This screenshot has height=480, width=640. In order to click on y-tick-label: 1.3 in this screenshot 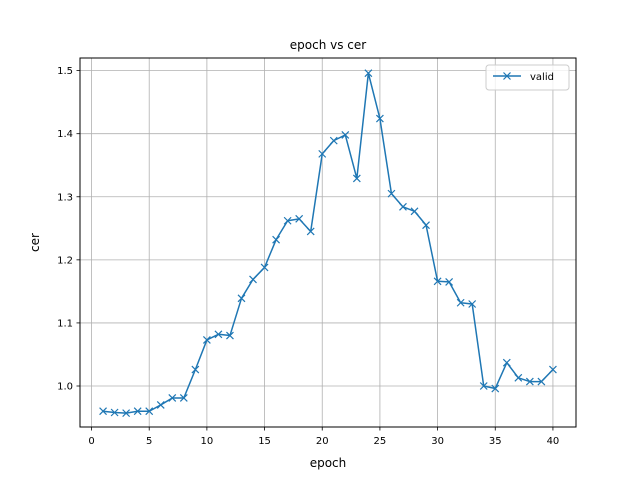, I will do `click(65, 197)`.